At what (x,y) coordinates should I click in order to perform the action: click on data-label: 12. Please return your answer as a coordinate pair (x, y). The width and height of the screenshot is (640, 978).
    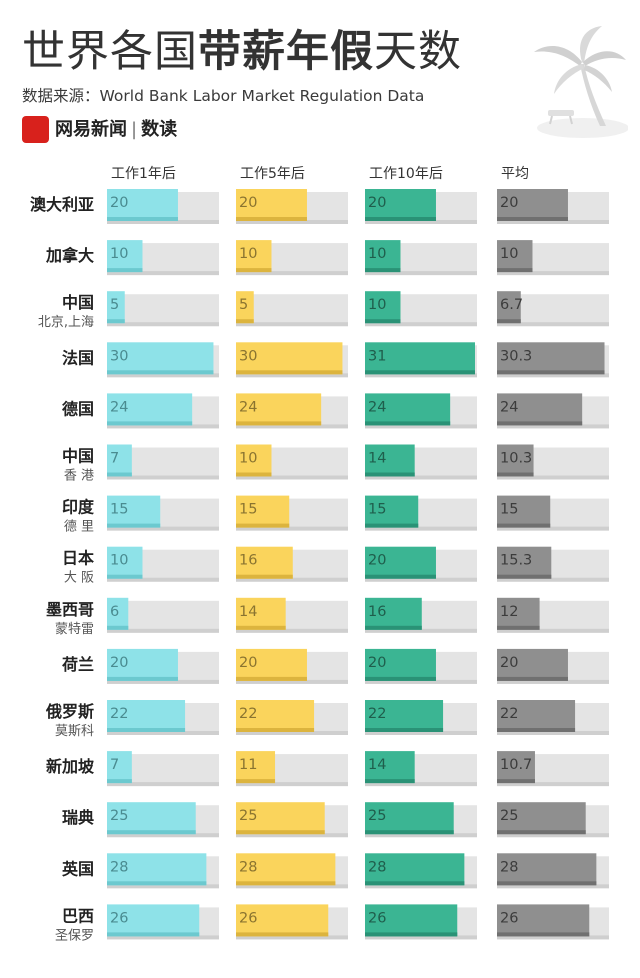
    Looking at the image, I should click on (509, 612).